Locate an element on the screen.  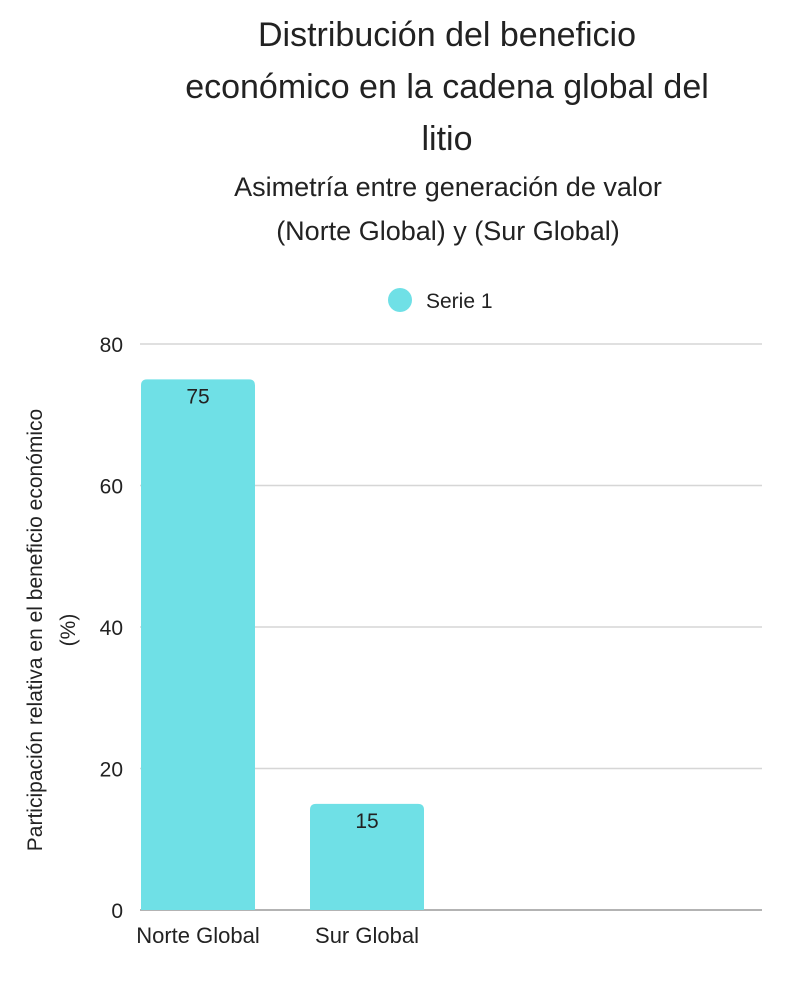
y-tick-label: 80 is located at coordinates (111, 345).